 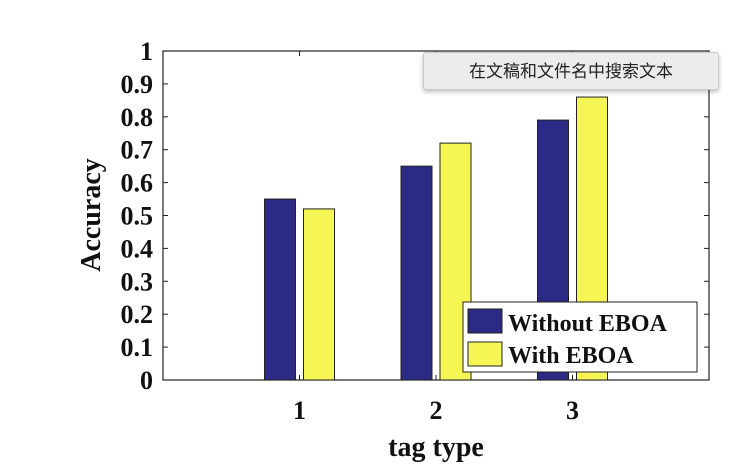 I want to click on x-axis-label: tag type, so click(x=436, y=447).